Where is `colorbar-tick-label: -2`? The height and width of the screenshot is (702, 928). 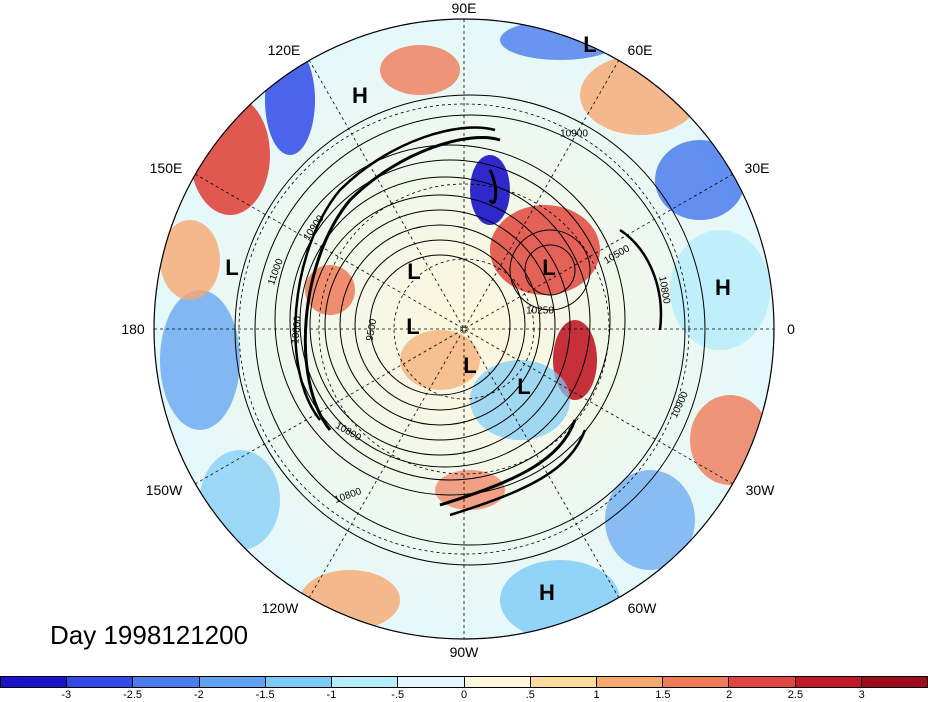
colorbar-tick-label: -2 is located at coordinates (198, 695).